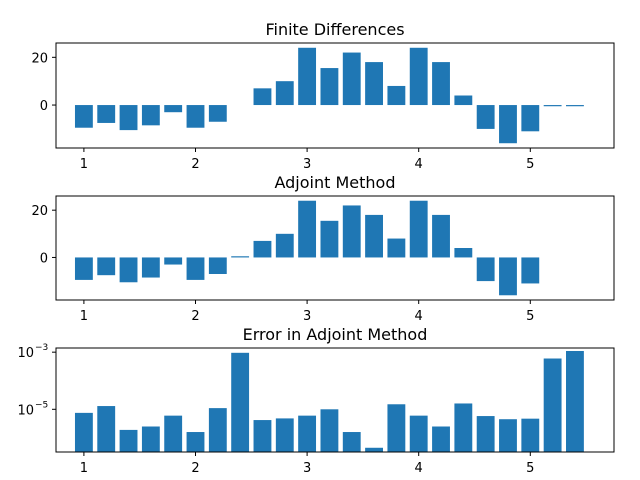  I want to click on panel-title: Error in Adjoint Method, so click(335, 334).